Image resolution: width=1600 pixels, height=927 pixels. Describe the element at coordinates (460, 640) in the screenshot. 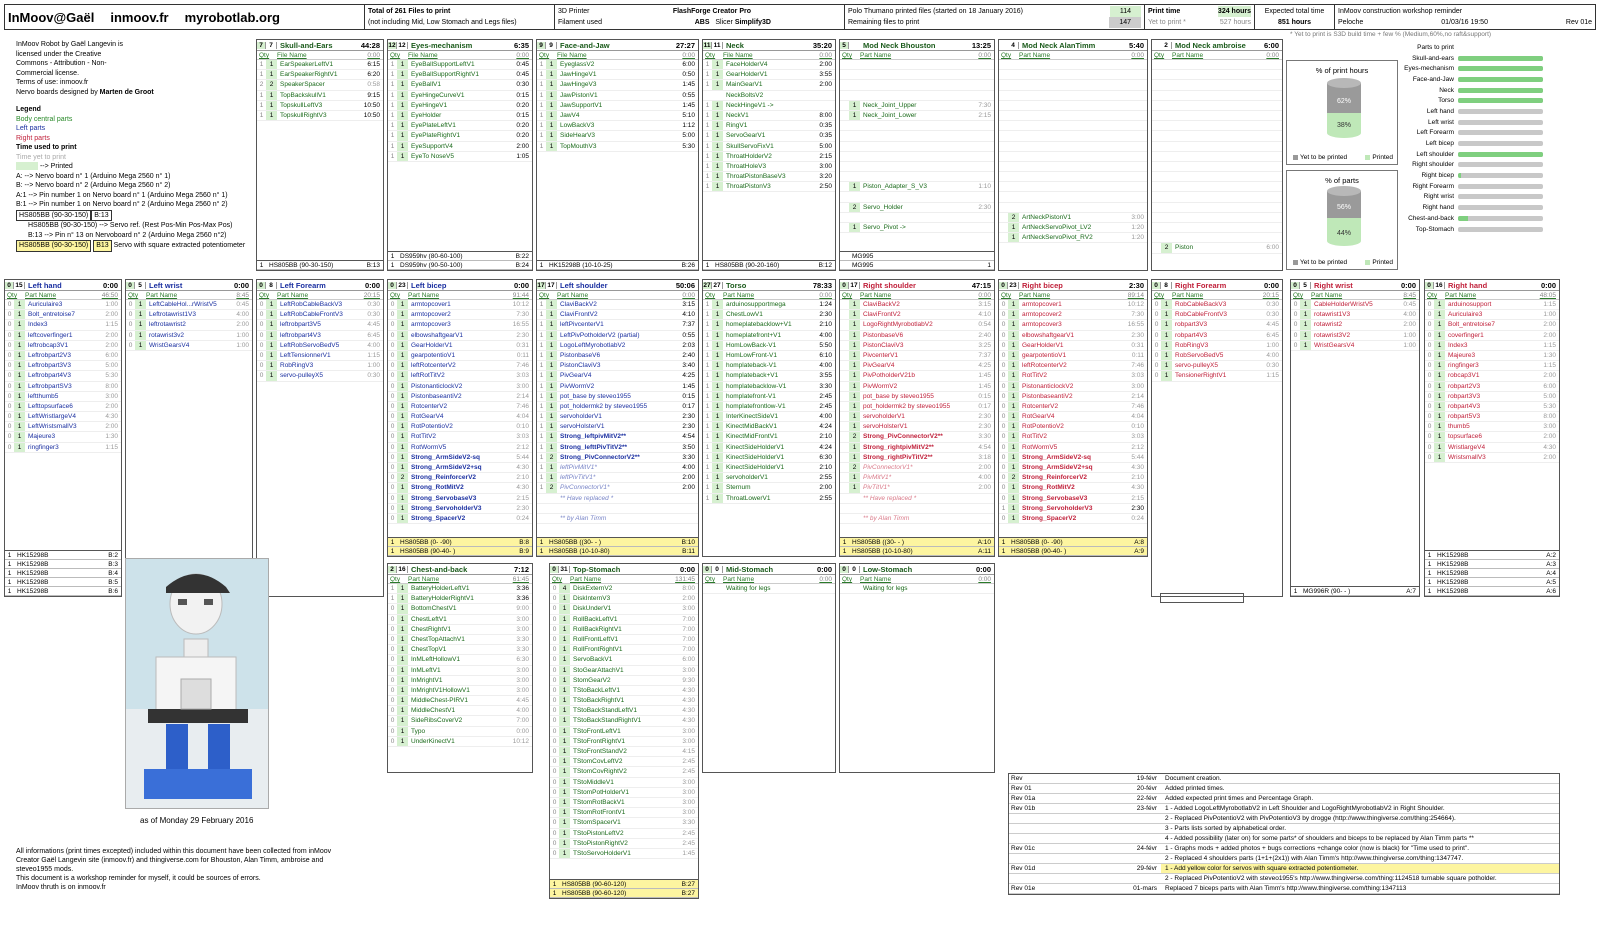

I see `part-row: 0 1 ChestTopAttachV1 3:30` at that location.